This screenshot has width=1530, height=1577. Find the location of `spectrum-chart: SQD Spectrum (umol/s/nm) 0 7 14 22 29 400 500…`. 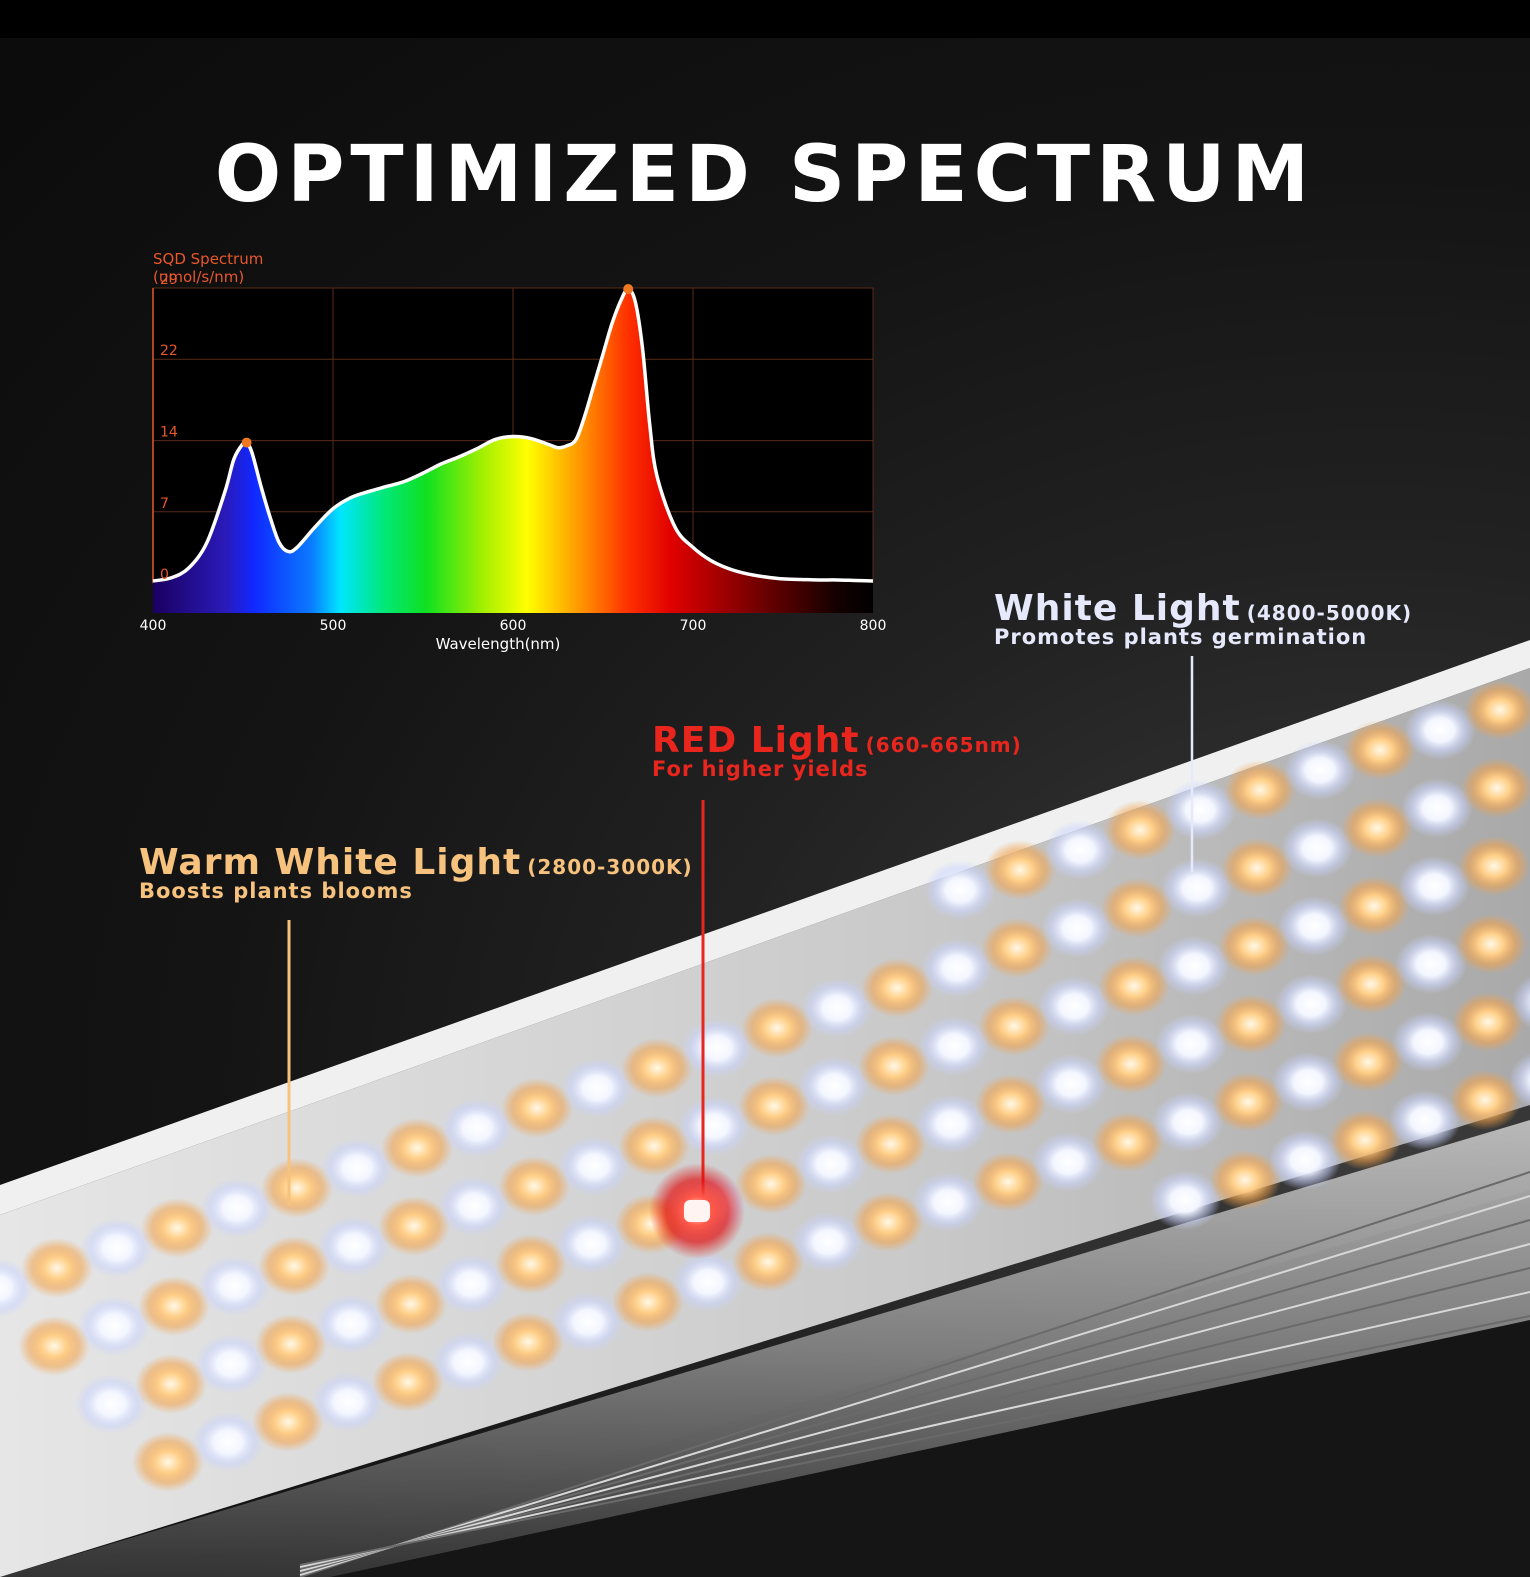

spectrum-chart: SQD Spectrum (umol/s/nm) 0 7 14 22 29 400 500… is located at coordinates (513, 451).